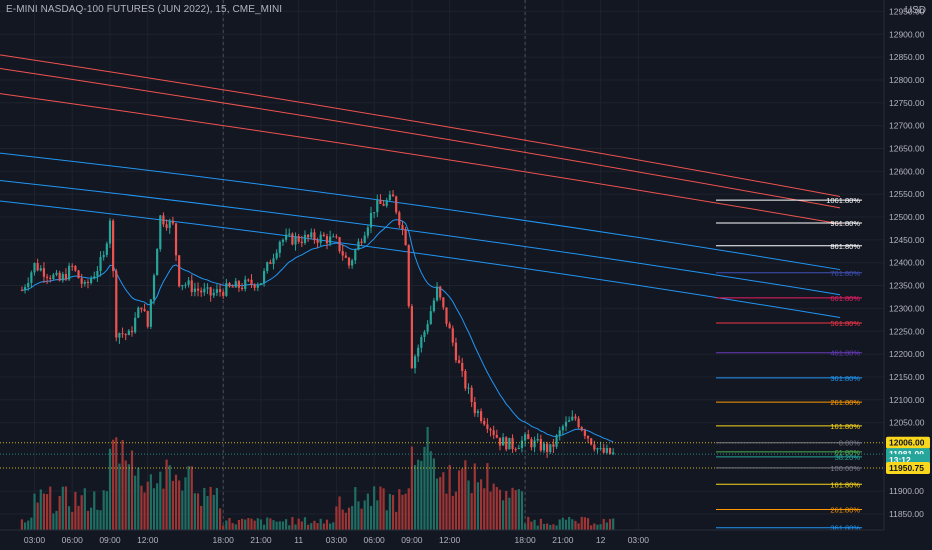 This screenshot has width=932, height=550. Describe the element at coordinates (907, 443) in the screenshot. I see `price-badge-label: 12006.00` at that location.